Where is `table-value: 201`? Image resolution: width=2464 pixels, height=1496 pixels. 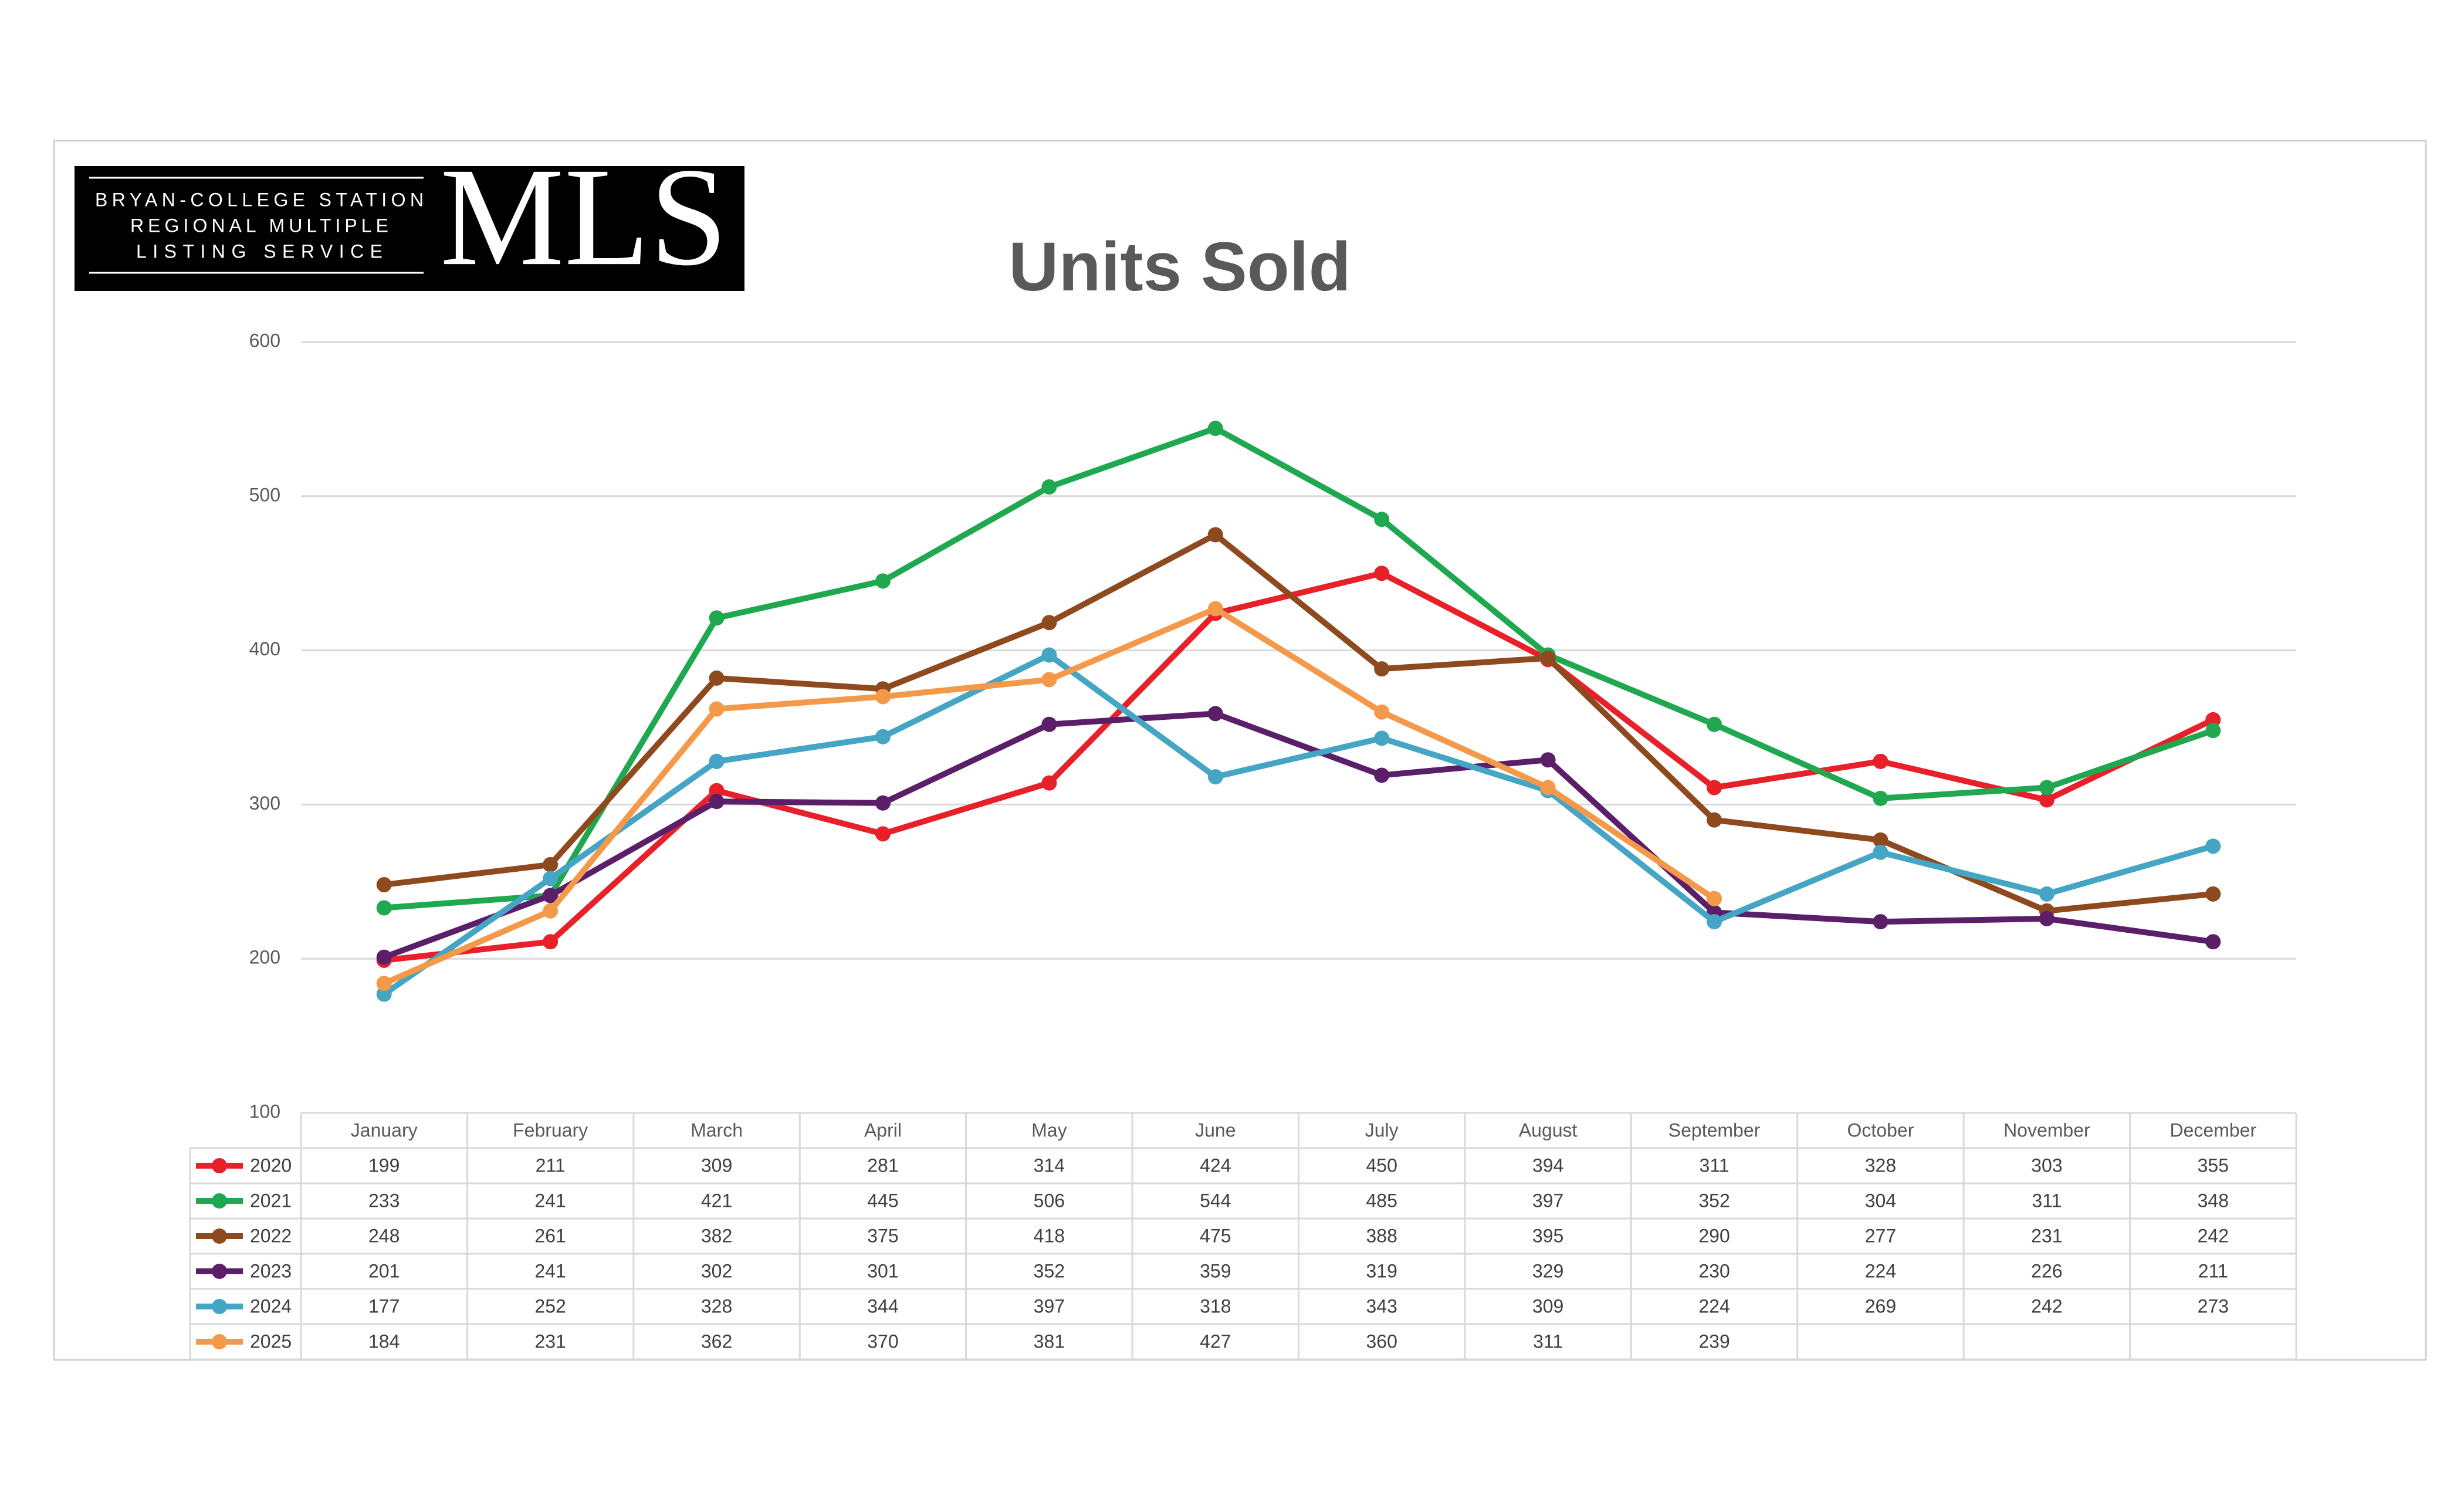 table-value: 201 is located at coordinates (384, 1270).